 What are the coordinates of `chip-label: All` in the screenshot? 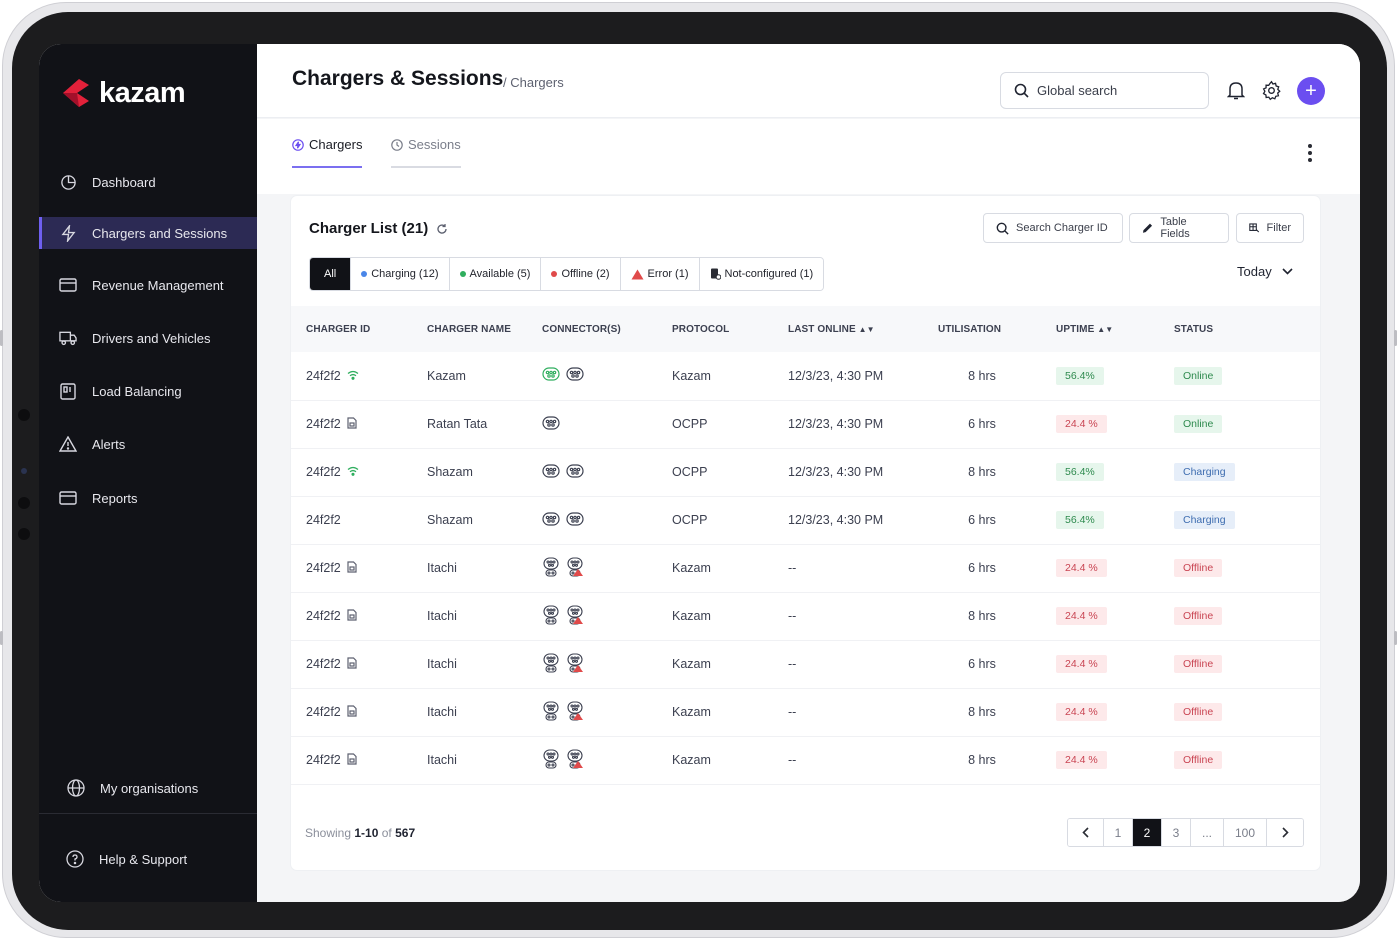 It's located at (330, 274).